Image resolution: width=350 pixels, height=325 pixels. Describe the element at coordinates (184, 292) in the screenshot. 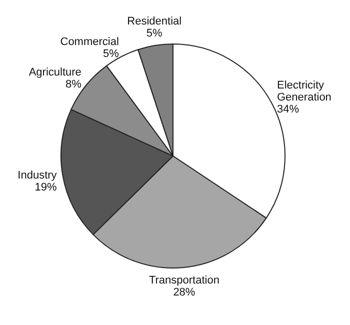

I see `data-label: 28%` at that location.